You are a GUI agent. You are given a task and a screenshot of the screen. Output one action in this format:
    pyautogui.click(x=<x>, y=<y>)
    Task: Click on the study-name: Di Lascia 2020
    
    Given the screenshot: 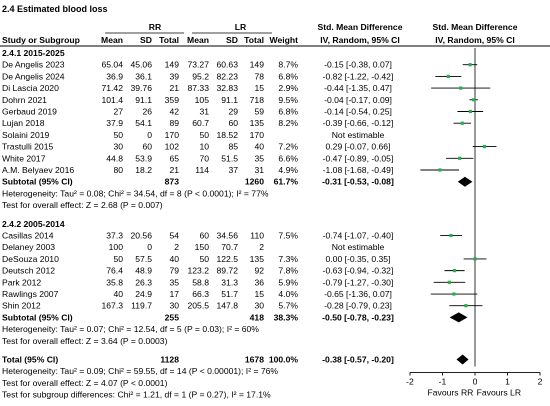 What is the action you would take?
    pyautogui.click(x=30, y=88)
    